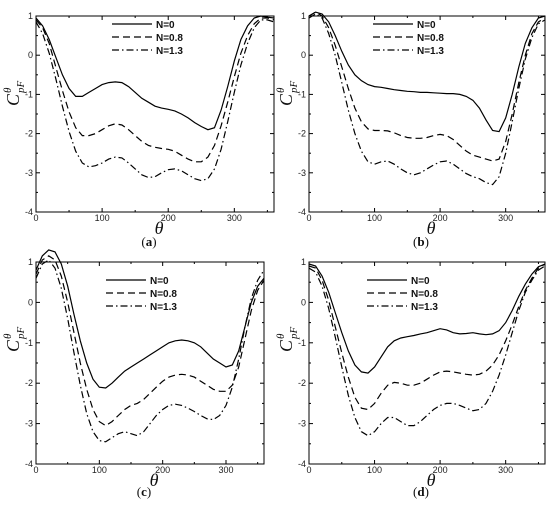 The width and height of the screenshot is (550, 505). I want to click on panel-letter: b, so click(420, 241).